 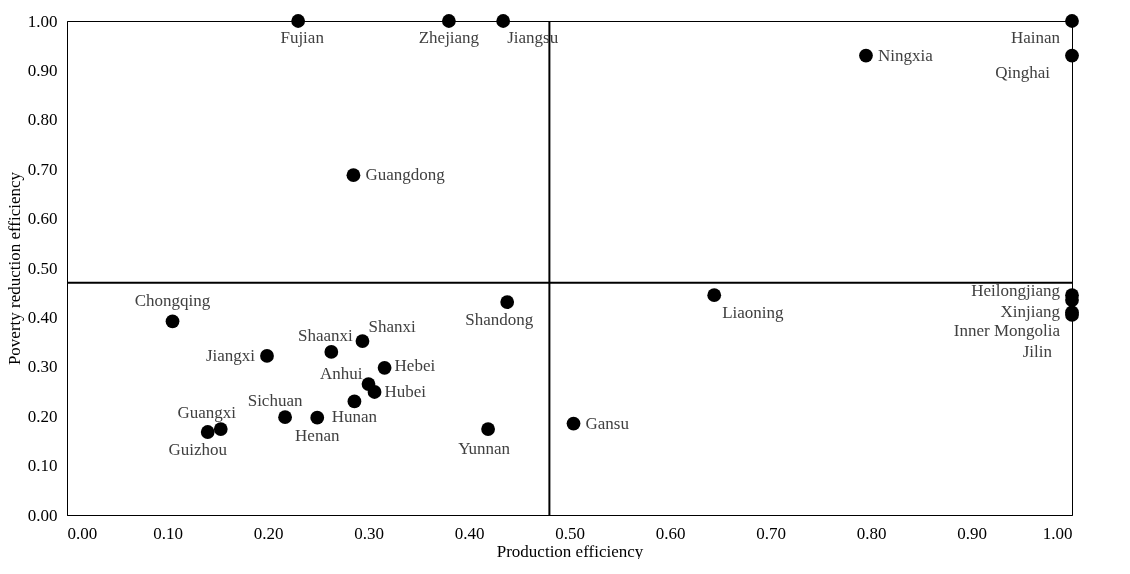 I want to click on data-label: Hebei, so click(x=415, y=365).